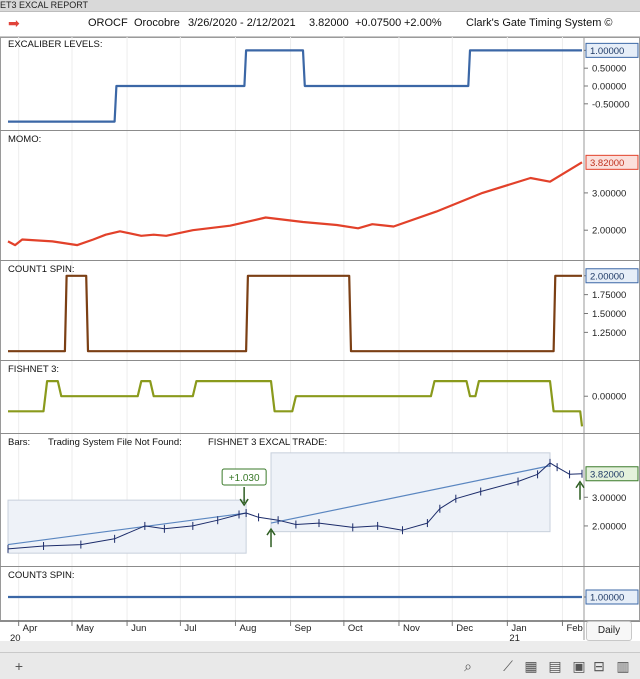 This screenshot has width=640, height=679. Describe the element at coordinates (464, 628) in the screenshot. I see `x-tick-label: Dec` at that location.